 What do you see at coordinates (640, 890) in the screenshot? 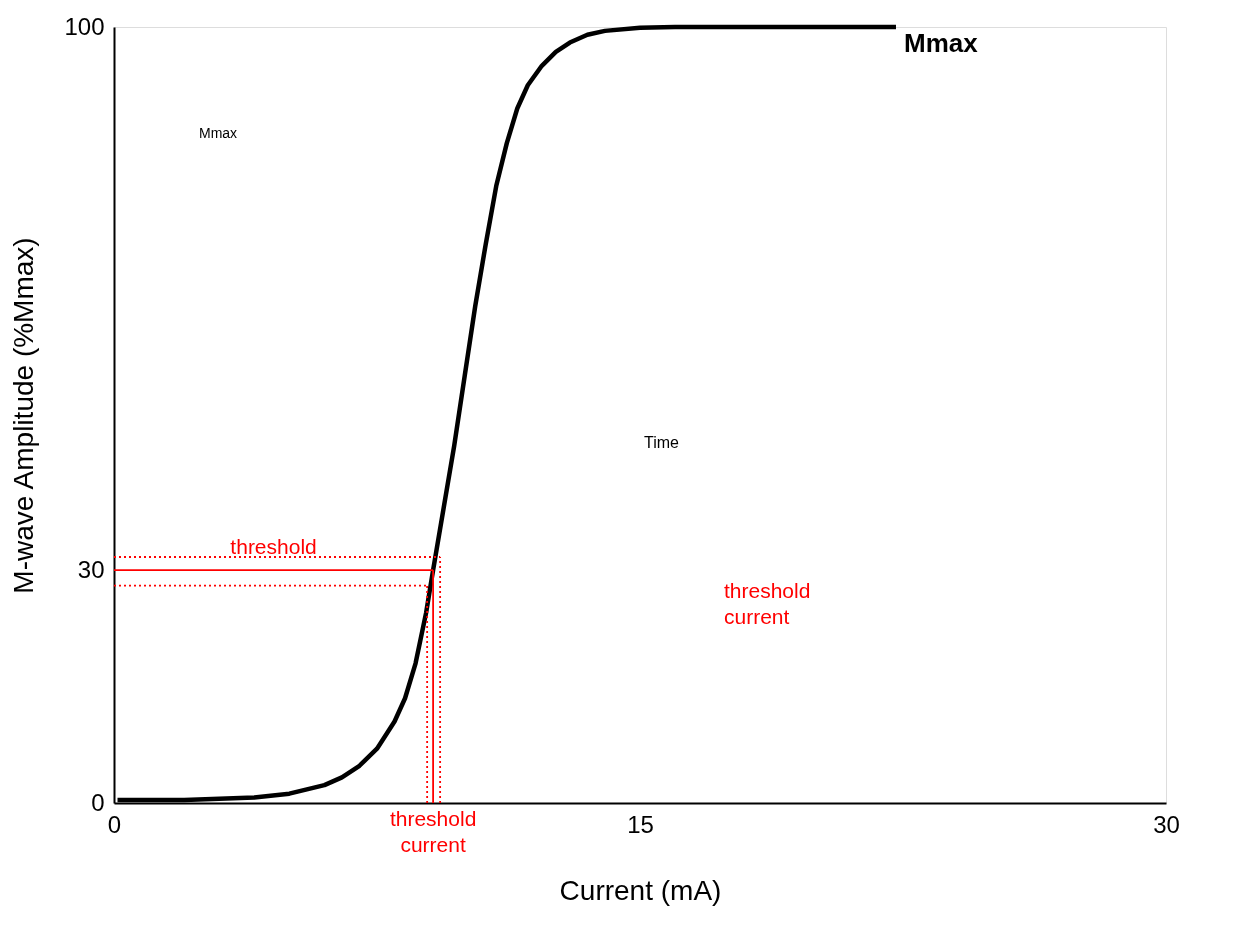
I see `x-axis-title: Current (mA)` at bounding box center [640, 890].